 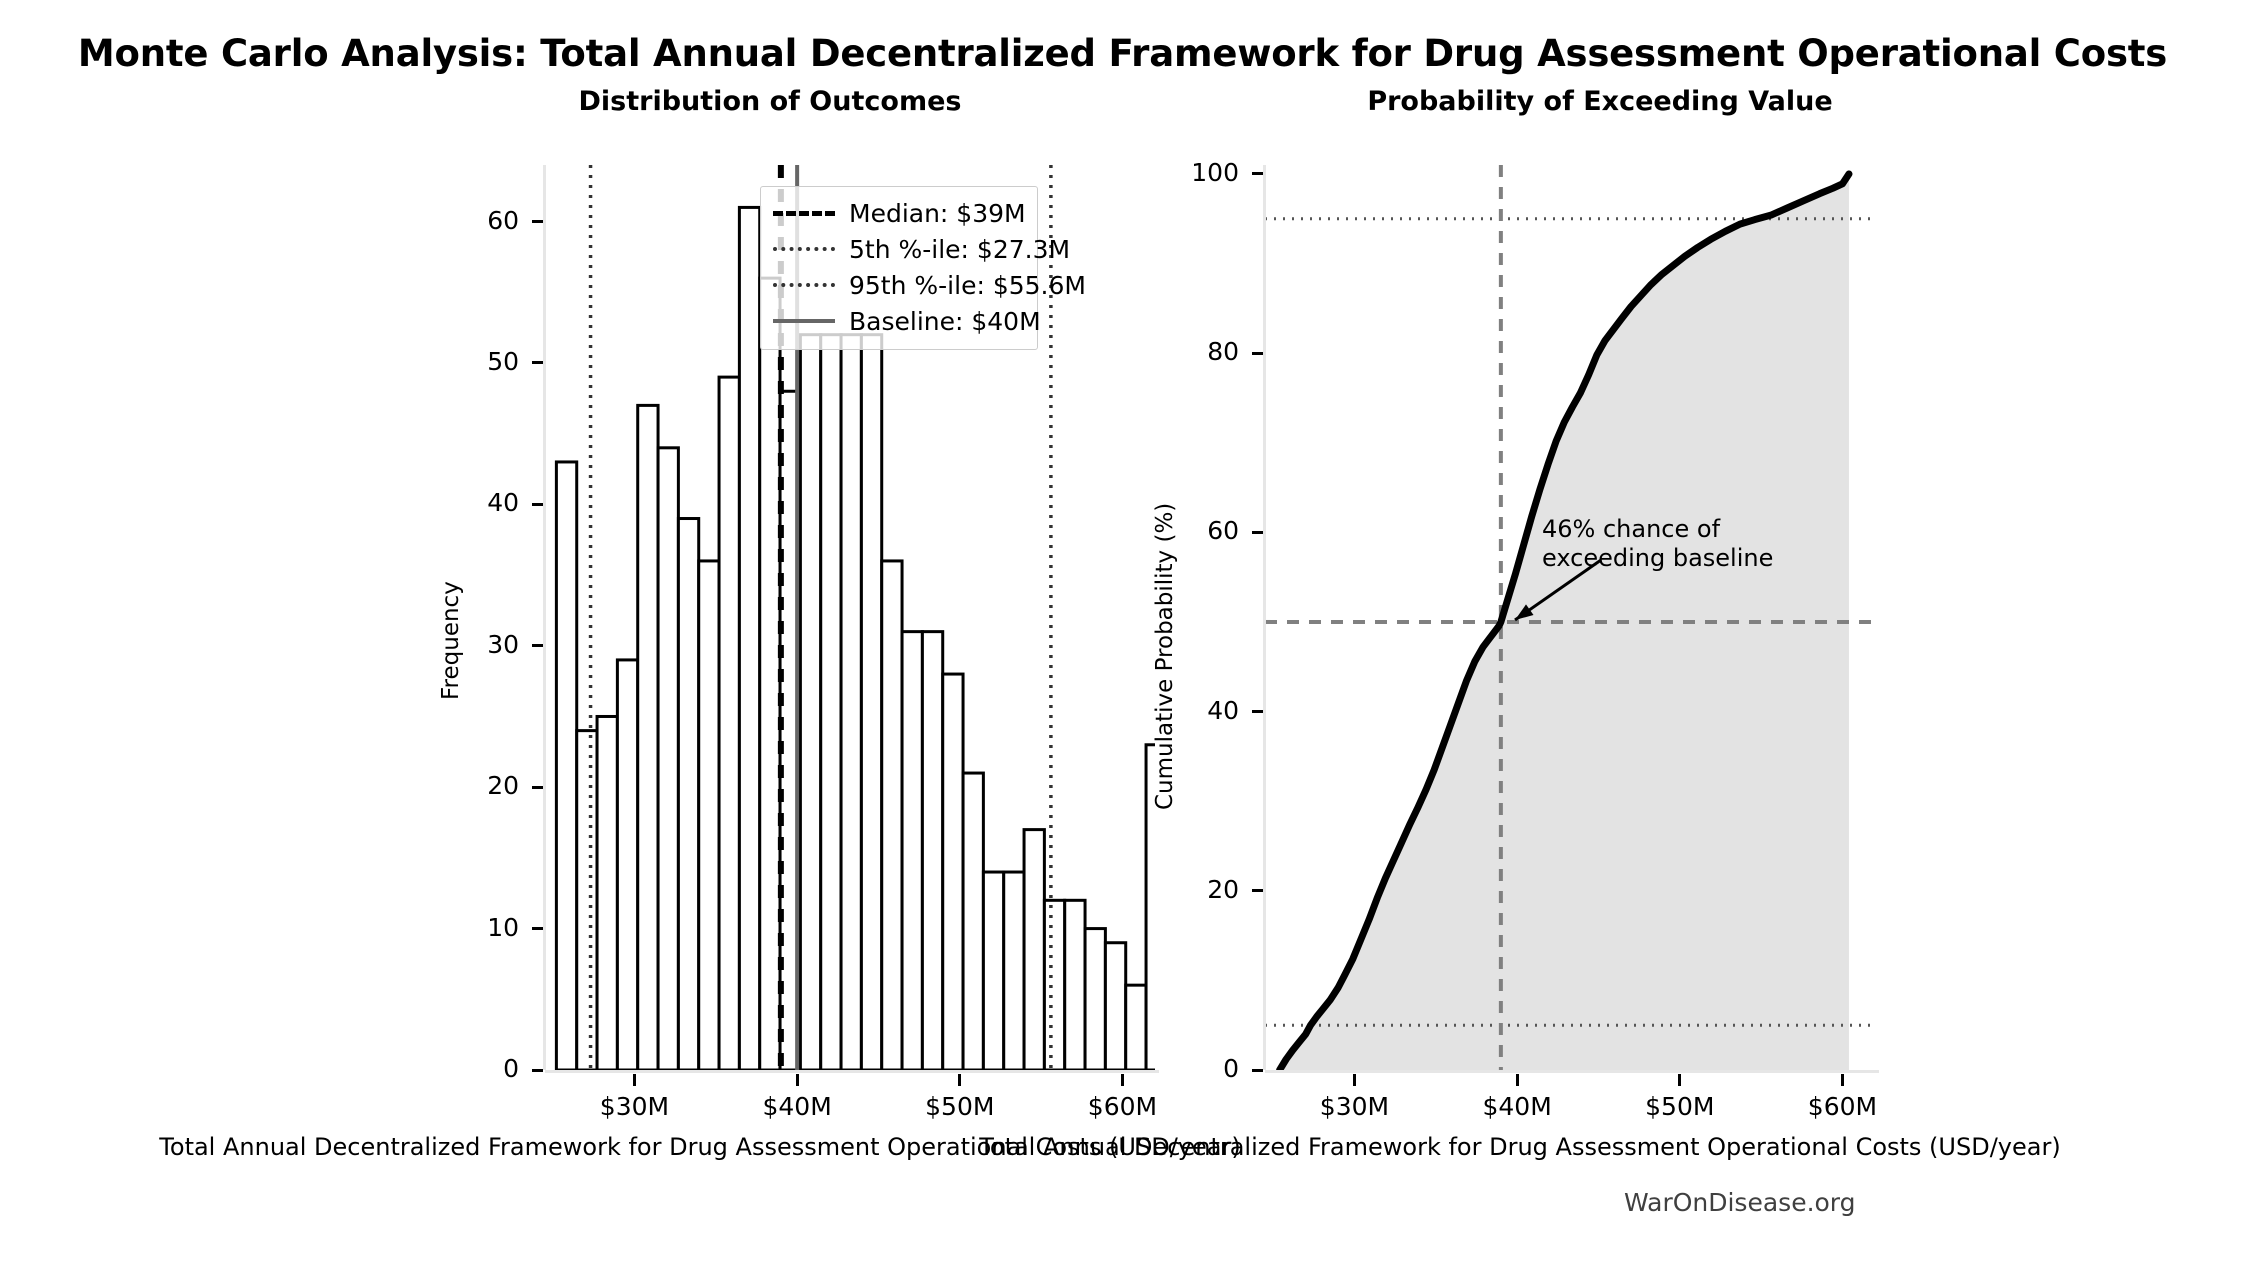 What do you see at coordinates (1631, 529) in the screenshot?
I see `cdf-annotation-line-1: 46% chance of` at bounding box center [1631, 529].